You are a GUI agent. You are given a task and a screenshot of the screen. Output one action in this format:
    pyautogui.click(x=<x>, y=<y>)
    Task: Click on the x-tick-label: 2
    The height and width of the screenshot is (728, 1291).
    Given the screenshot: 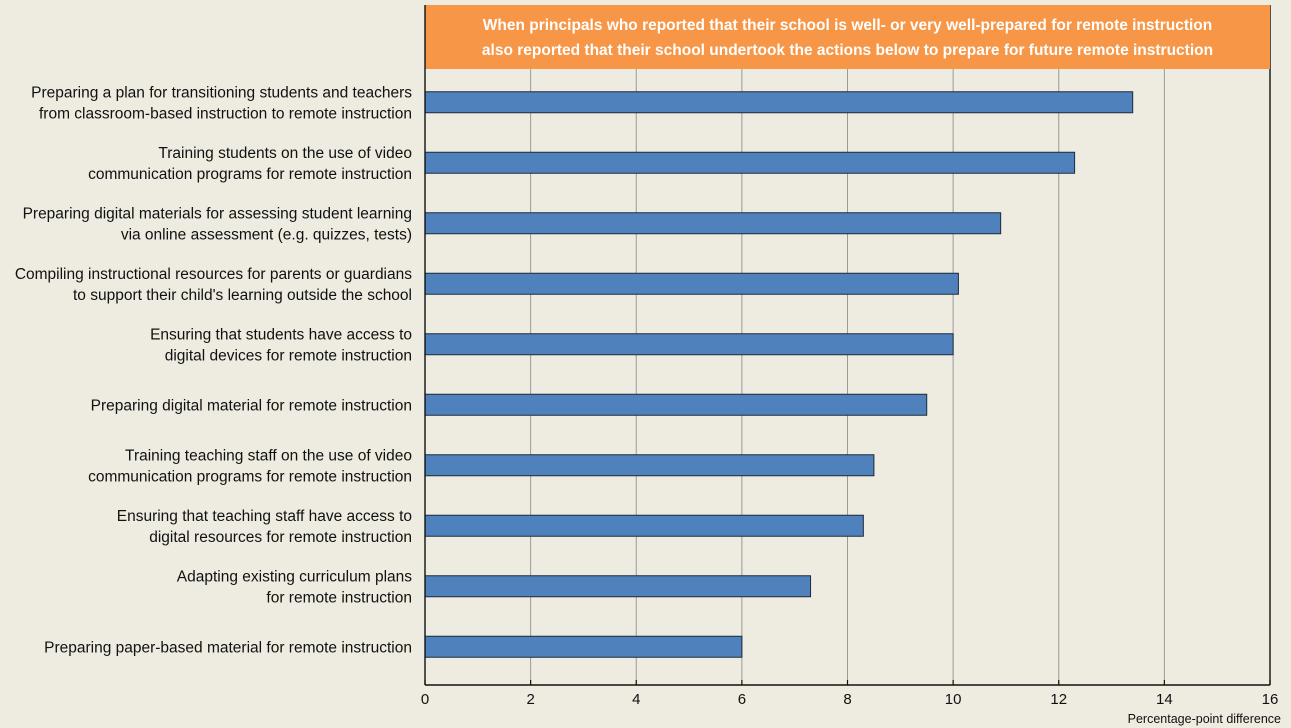 What is the action you would take?
    pyautogui.click(x=530, y=699)
    